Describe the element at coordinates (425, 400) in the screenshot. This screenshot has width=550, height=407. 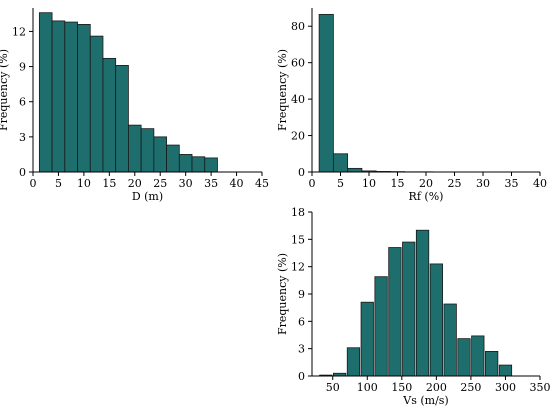
I see `vs-hist-x-axis-label: Vs (m/s)` at that location.